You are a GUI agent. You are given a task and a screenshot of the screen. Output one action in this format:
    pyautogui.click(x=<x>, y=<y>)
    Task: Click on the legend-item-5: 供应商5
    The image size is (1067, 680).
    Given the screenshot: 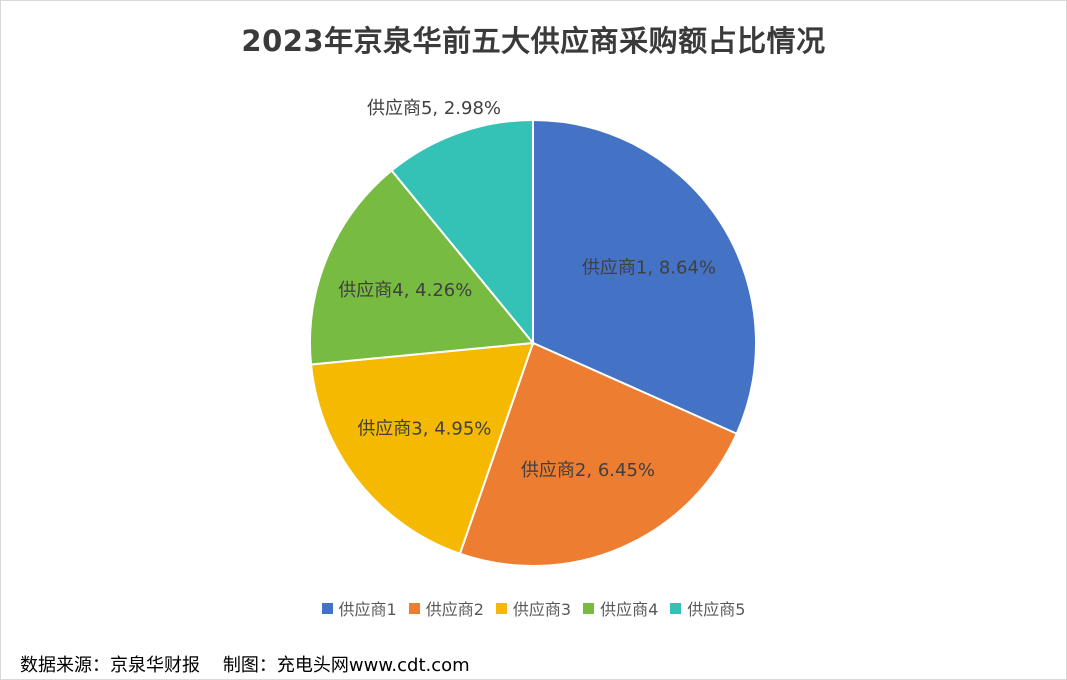 What is the action you would take?
    pyautogui.click(x=707, y=608)
    